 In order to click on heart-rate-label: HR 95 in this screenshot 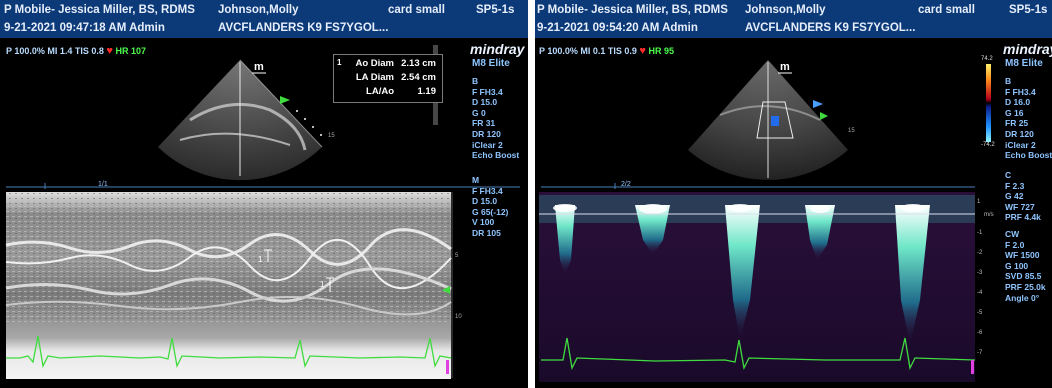, I will do `click(661, 51)`.